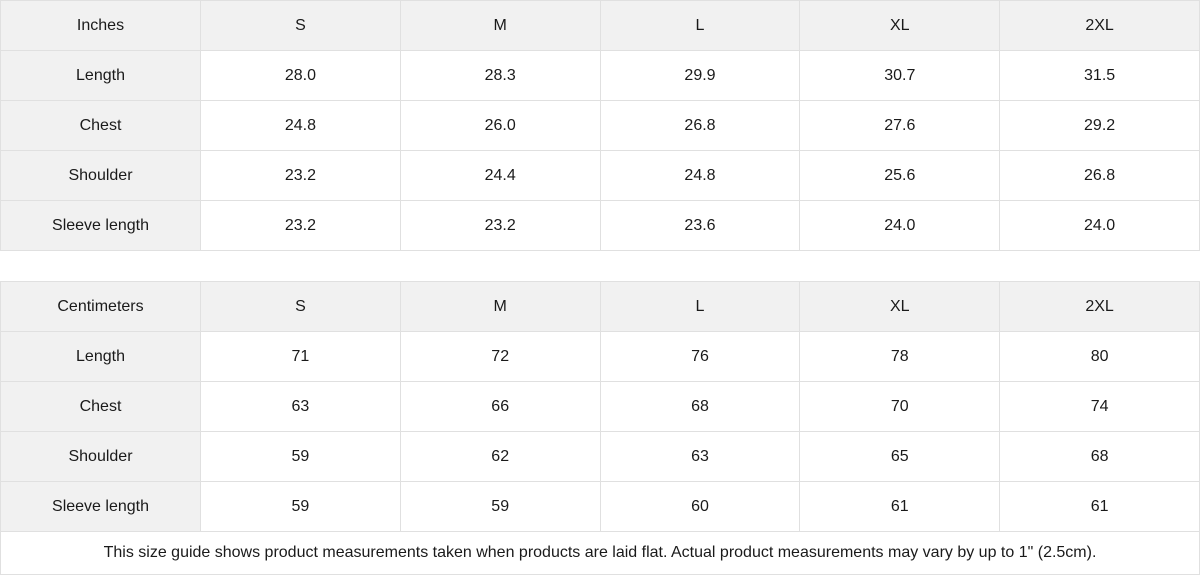  I want to click on unit-header-centimeters: Centimeters, so click(100, 306).